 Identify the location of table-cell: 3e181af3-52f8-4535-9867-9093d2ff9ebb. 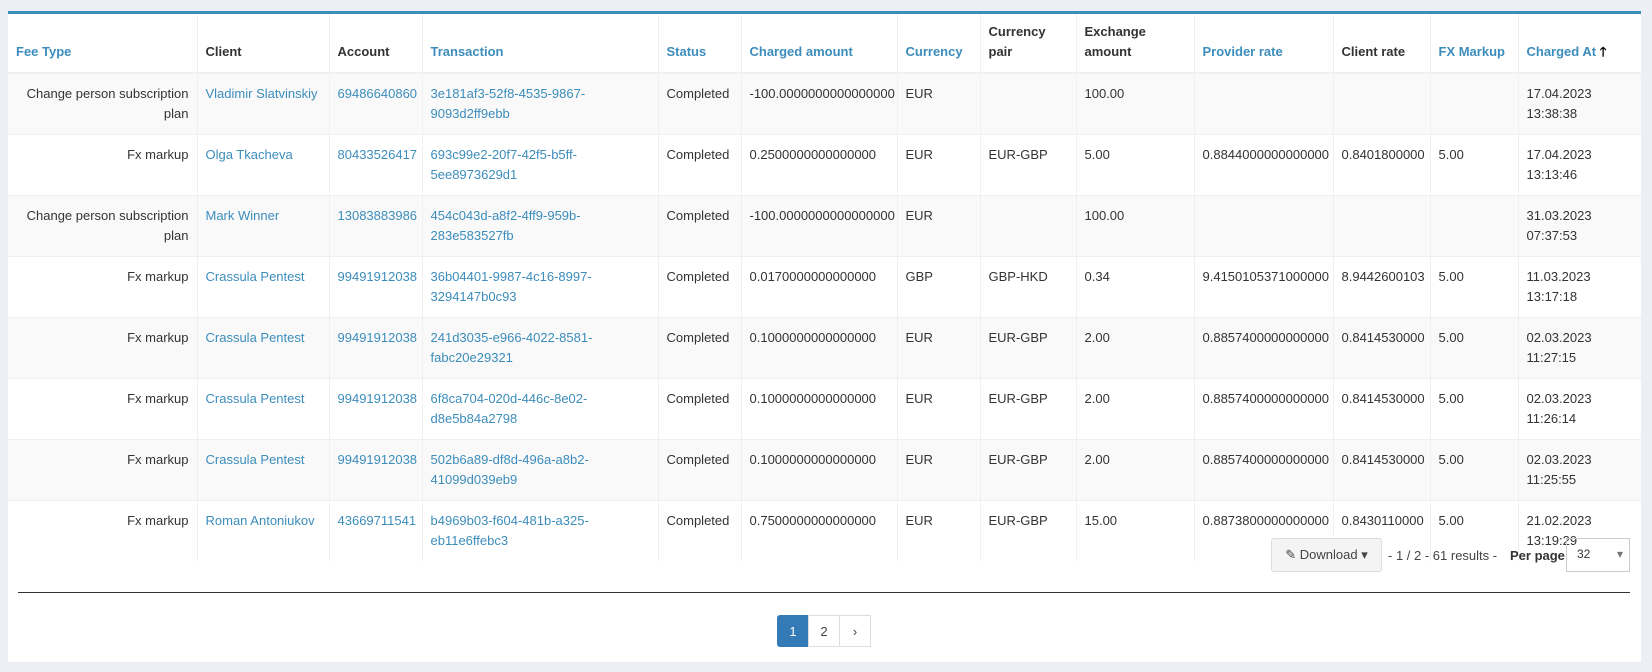
(539, 103).